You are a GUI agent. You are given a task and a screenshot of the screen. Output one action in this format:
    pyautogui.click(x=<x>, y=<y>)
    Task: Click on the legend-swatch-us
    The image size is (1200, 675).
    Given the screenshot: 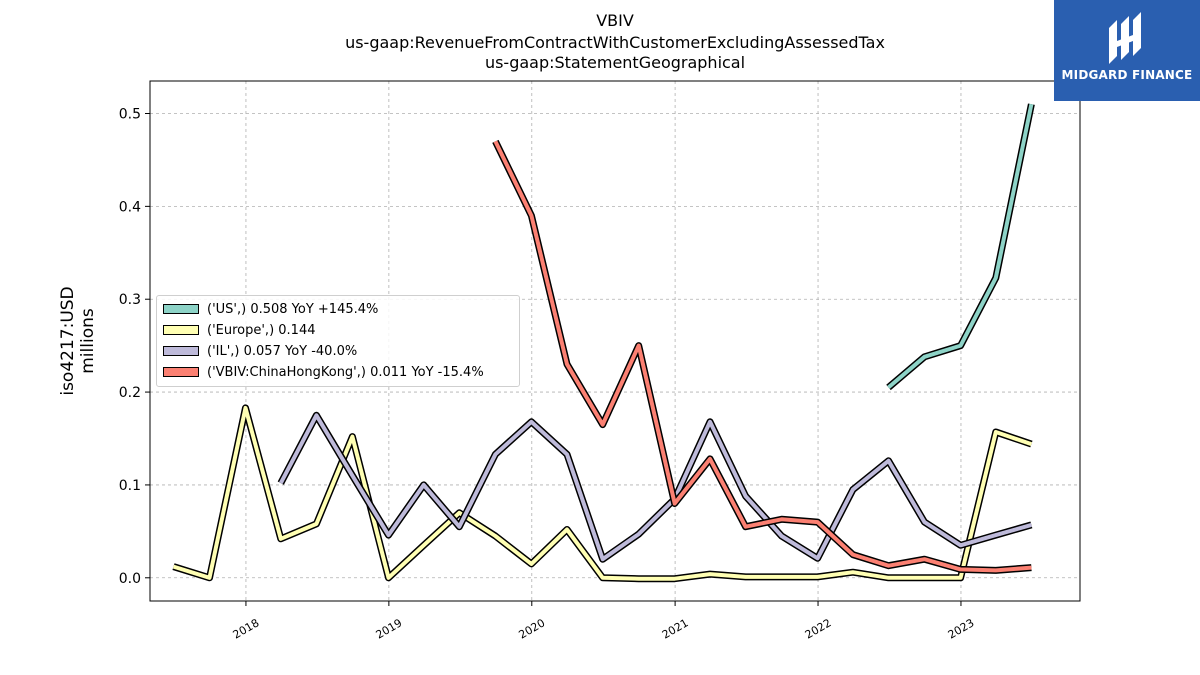 What is the action you would take?
    pyautogui.click(x=181, y=309)
    